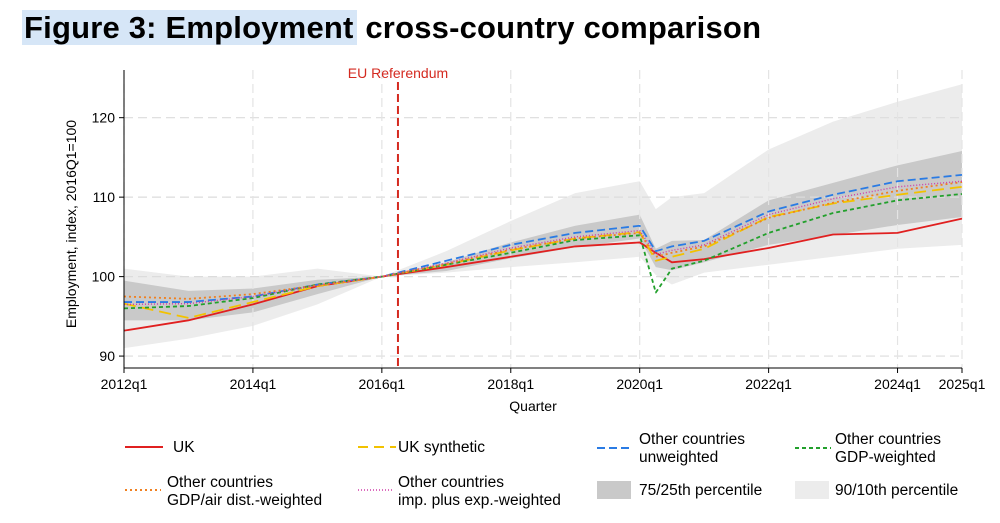 The image size is (1000, 523). I want to click on legend-imp-exp: Other countries imp. plus exp.-weighted, so click(478, 493).